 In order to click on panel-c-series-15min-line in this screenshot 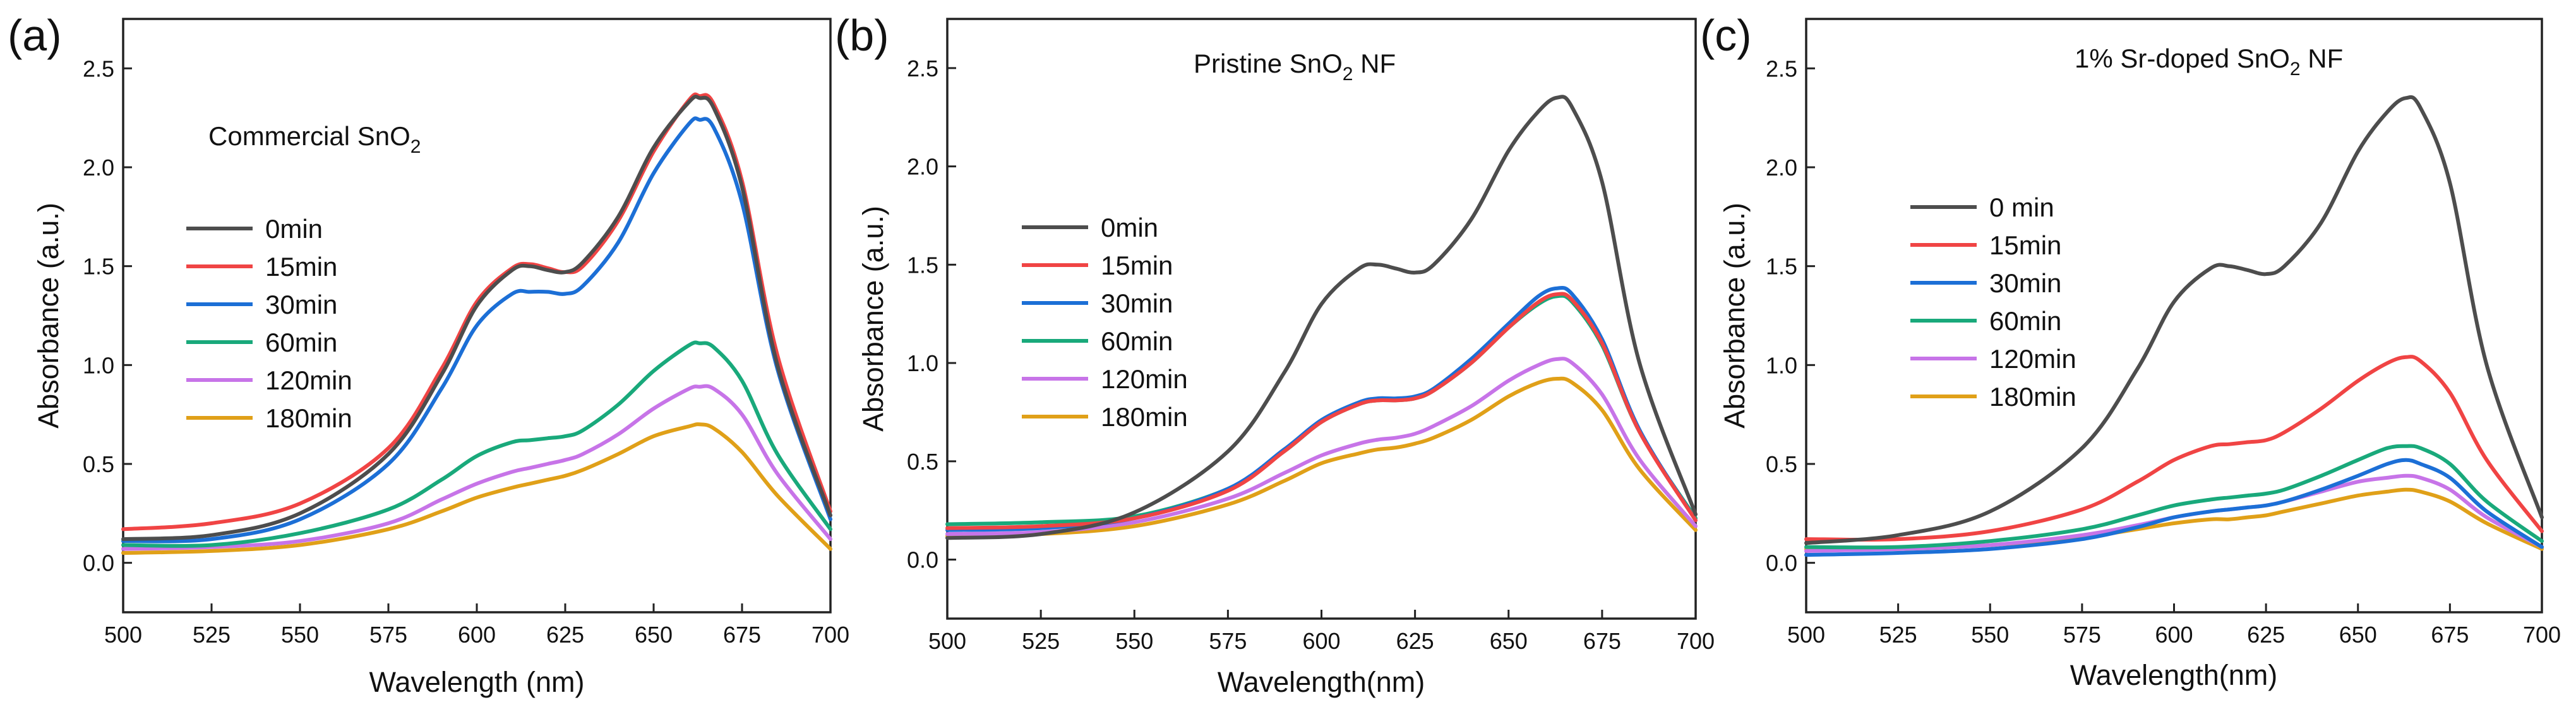, I will do `click(2174, 448)`.